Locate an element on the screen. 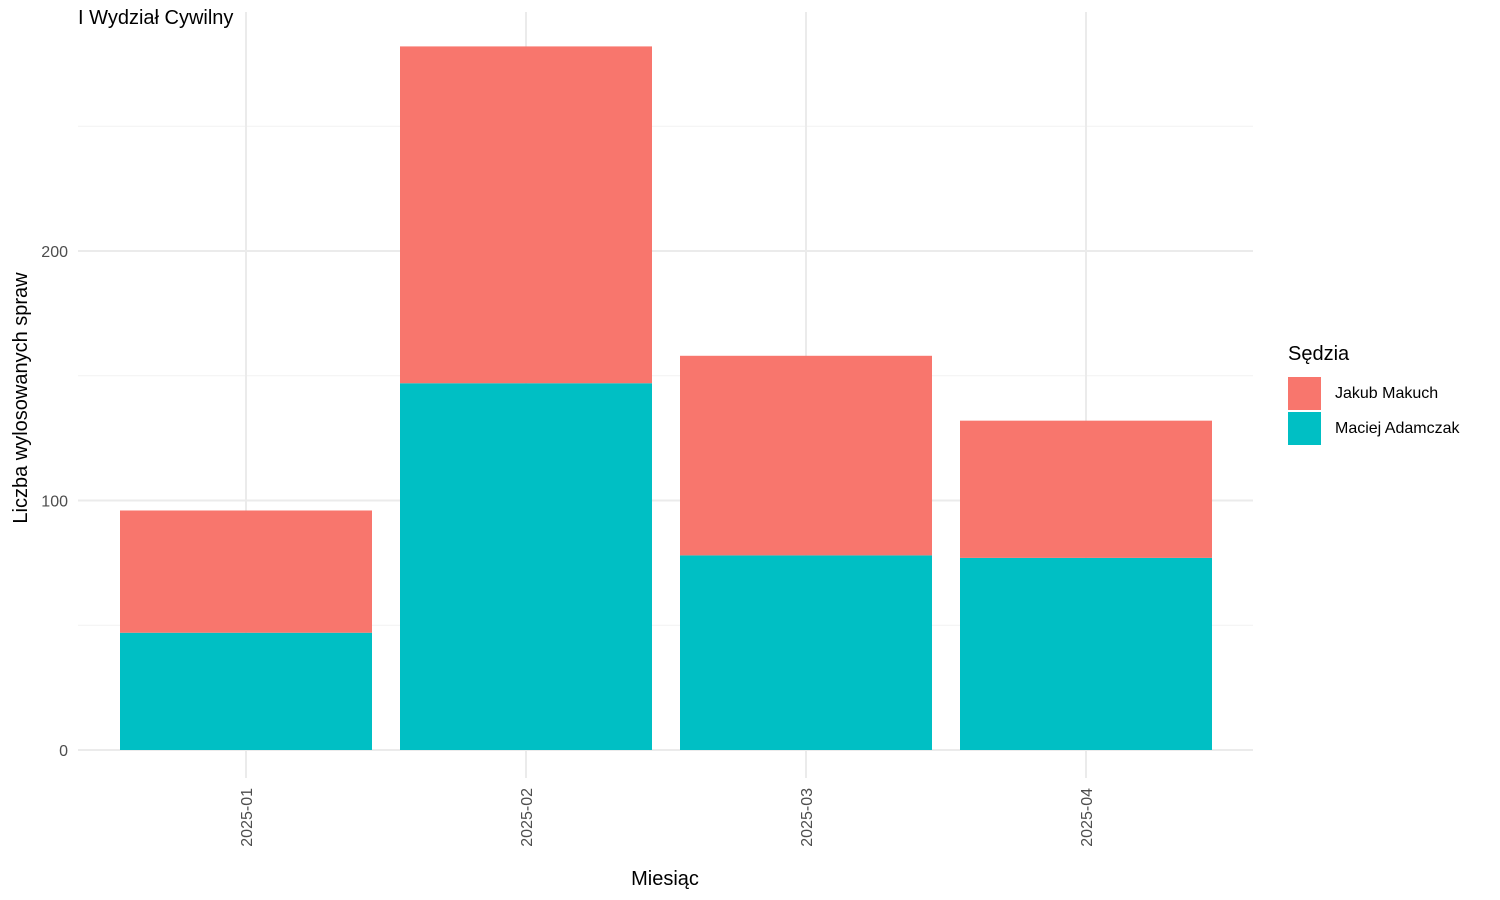 This screenshot has height=900, width=1500. y-tick-label: 0 is located at coordinates (63, 751).